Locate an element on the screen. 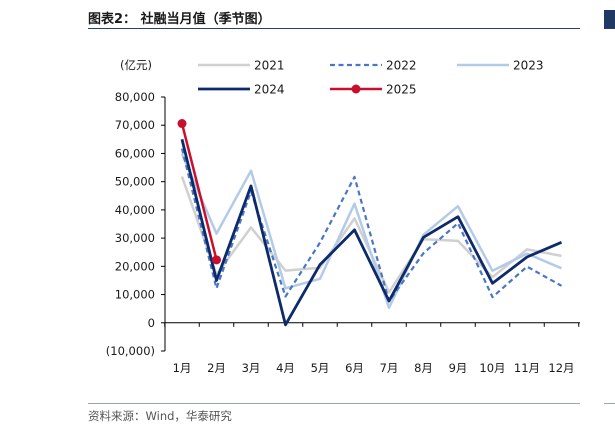 The width and height of the screenshot is (615, 434). x-tick-label: 8月 is located at coordinates (423, 368).